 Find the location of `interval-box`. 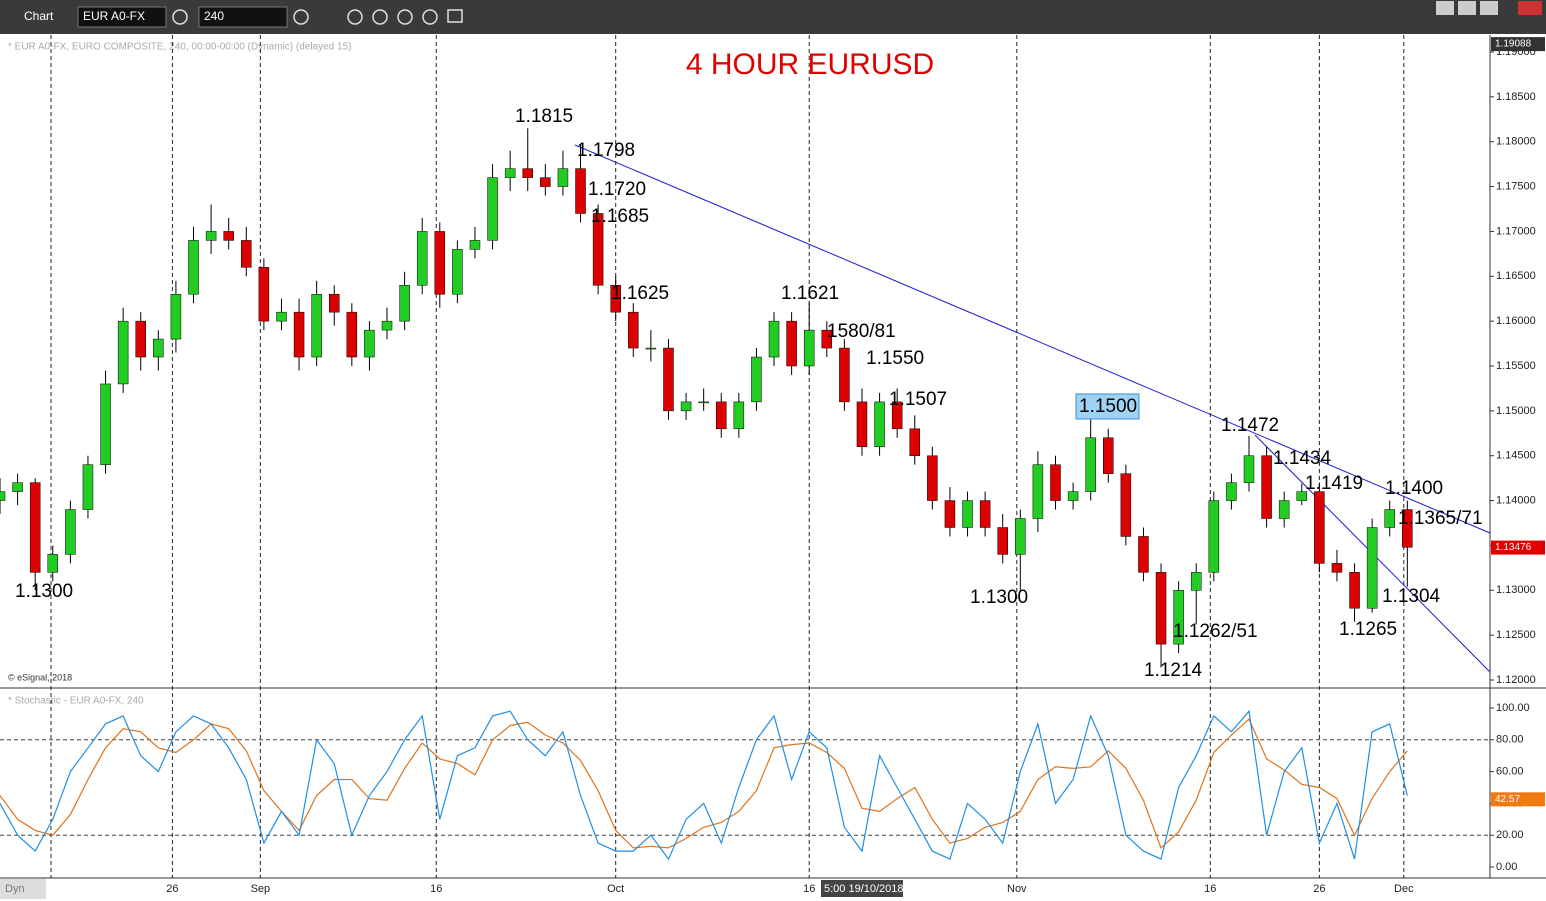

interval-box is located at coordinates (243, 17).